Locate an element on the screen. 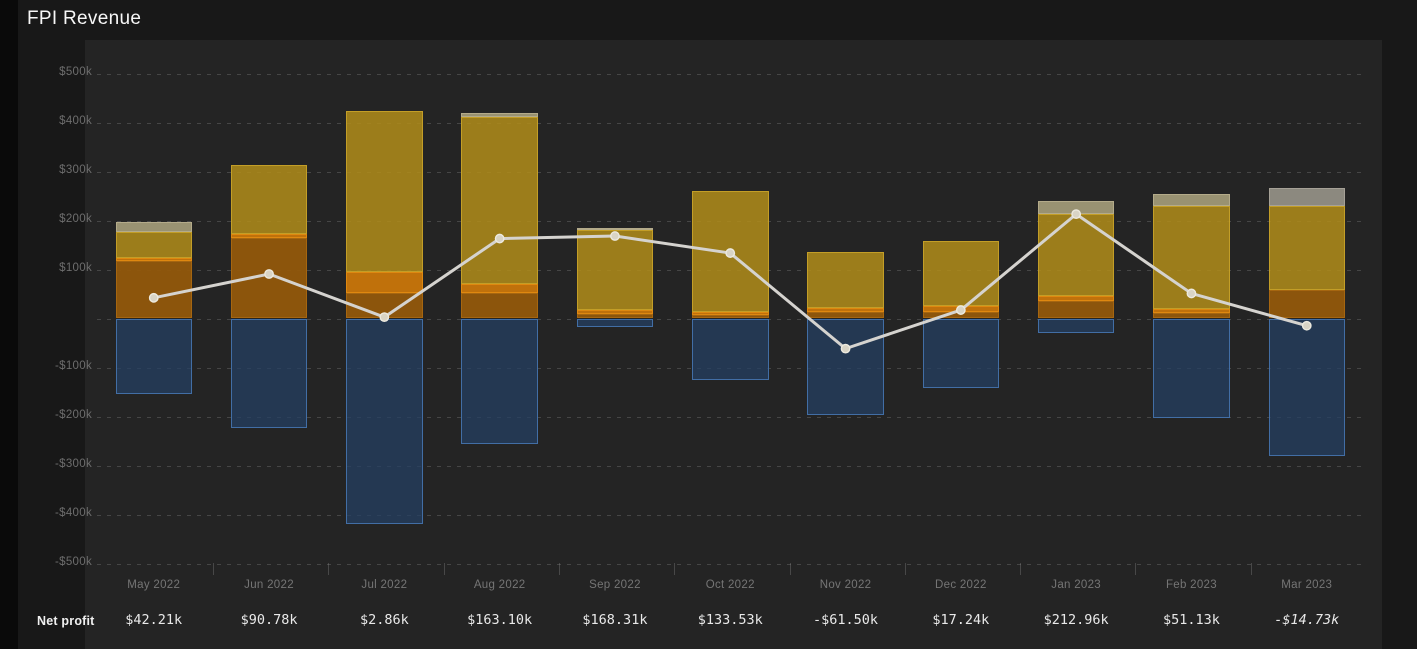  y-axis-label: -$500k is located at coordinates (73, 561).